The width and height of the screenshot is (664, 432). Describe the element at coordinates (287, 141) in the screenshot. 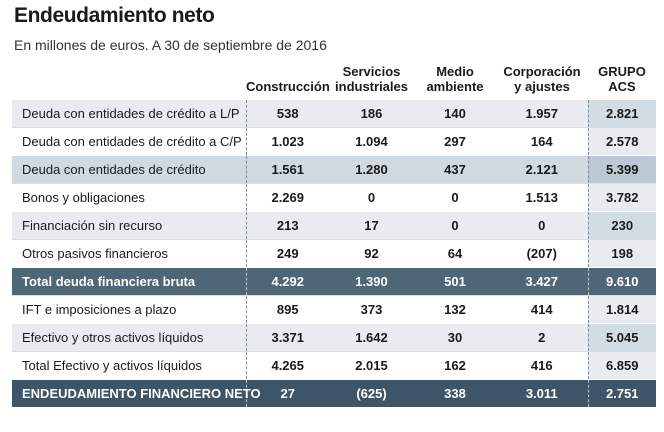

I see `cell-value: 1.023` at that location.